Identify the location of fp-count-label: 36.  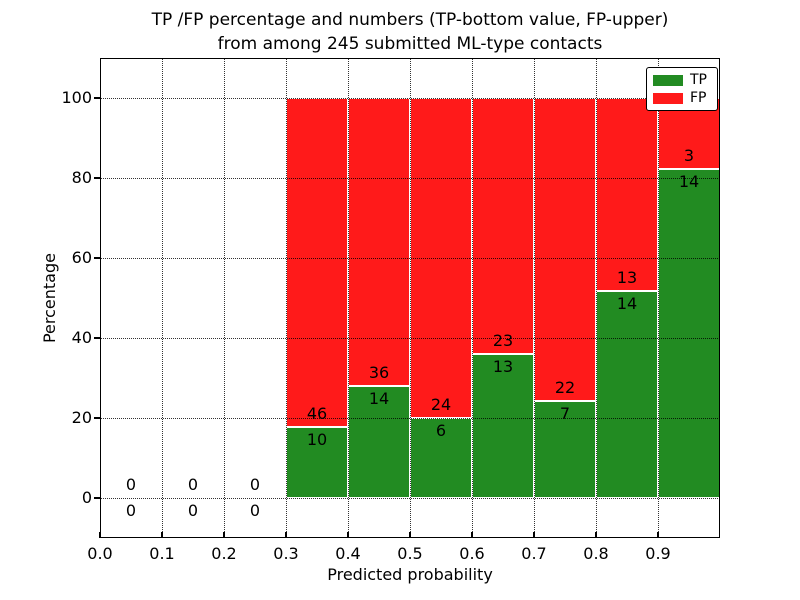
(379, 372).